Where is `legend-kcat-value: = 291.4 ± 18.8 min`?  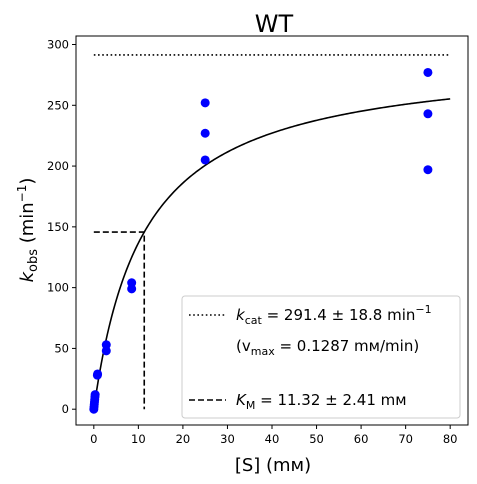
legend-kcat-value: = 291.4 ± 18.8 min is located at coordinates (339, 315).